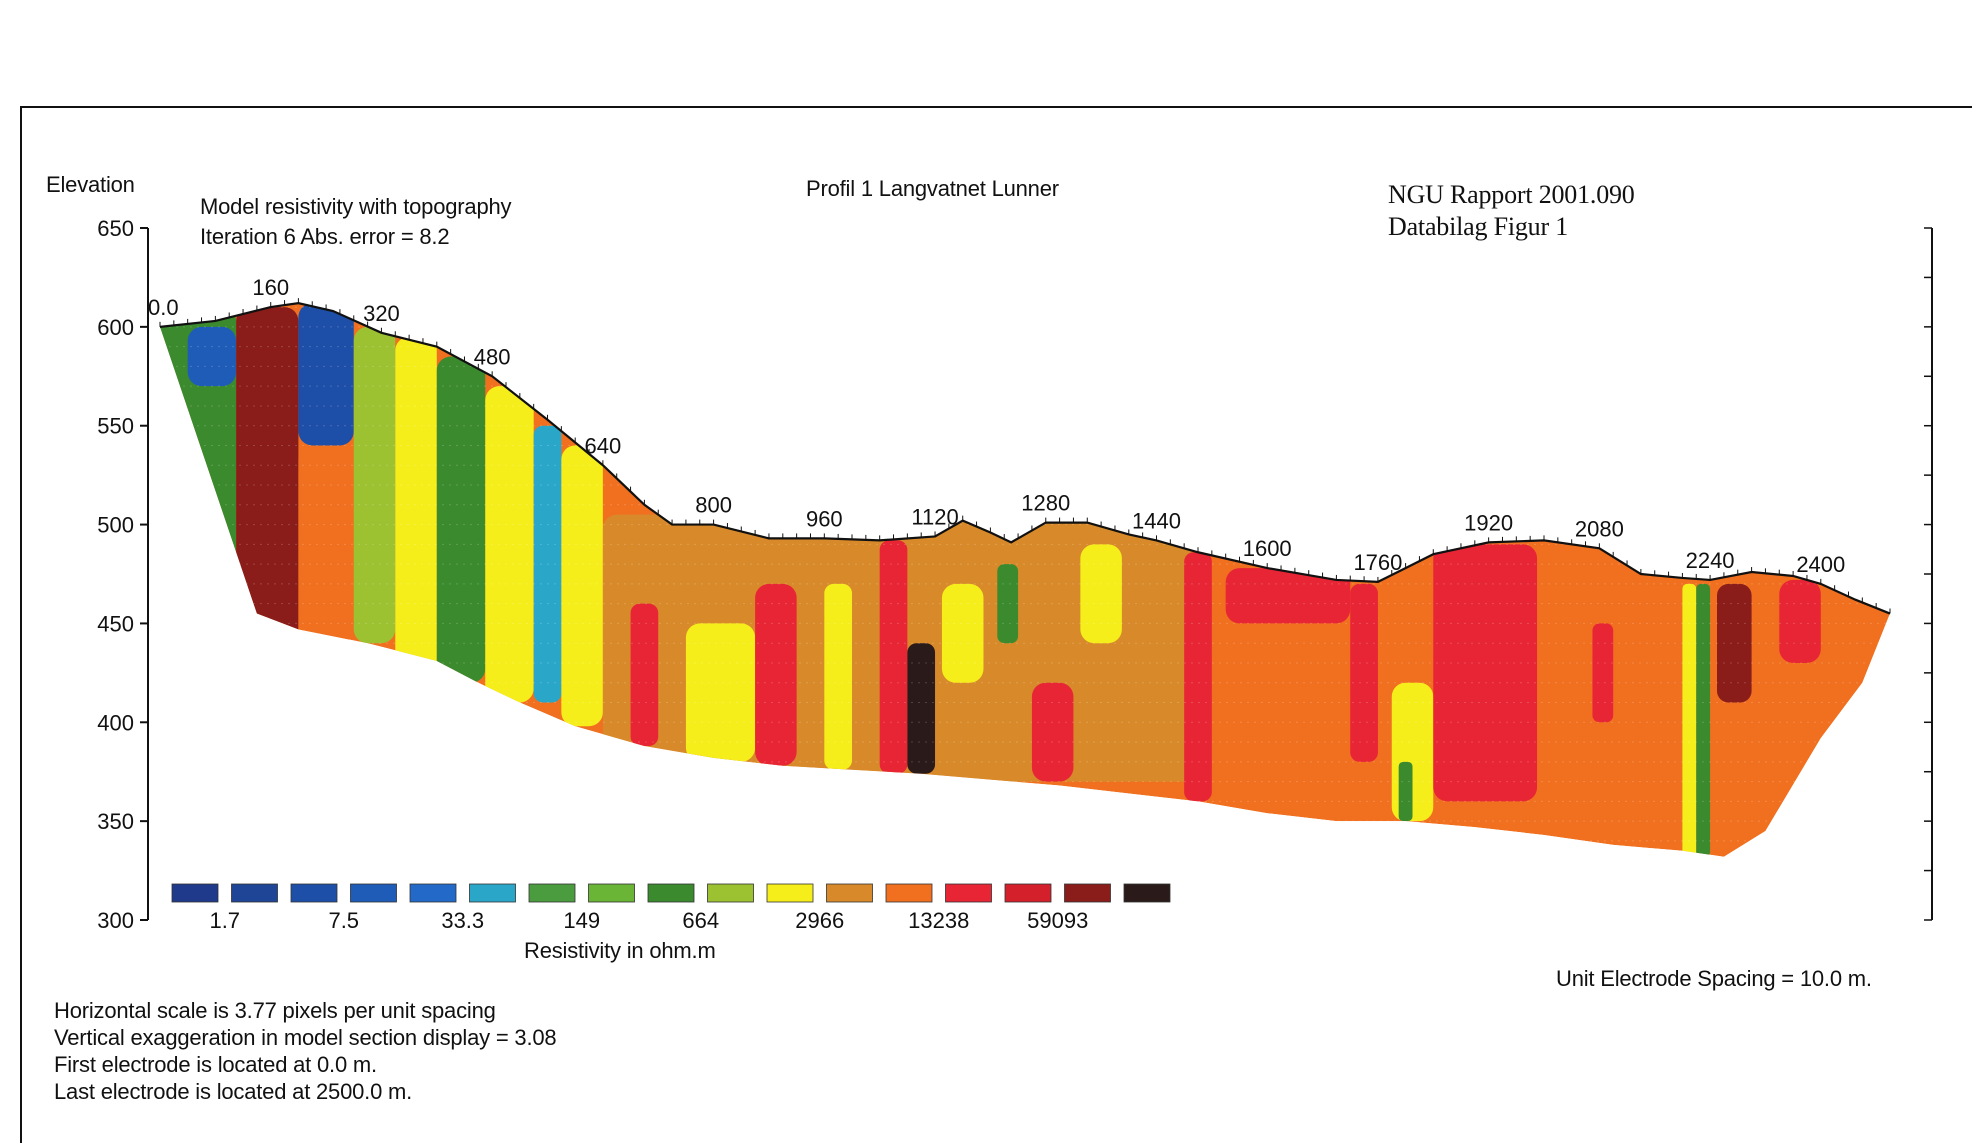 This screenshot has width=1975, height=1143. I want to click on distance-label: 1120, so click(934, 516).